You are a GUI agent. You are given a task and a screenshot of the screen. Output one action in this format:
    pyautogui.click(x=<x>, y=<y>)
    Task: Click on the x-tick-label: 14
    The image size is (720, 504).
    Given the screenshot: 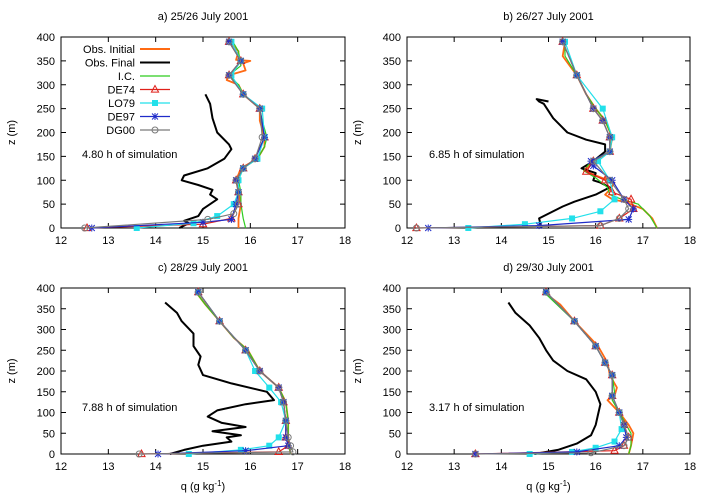 What is the action you would take?
    pyautogui.click(x=501, y=467)
    